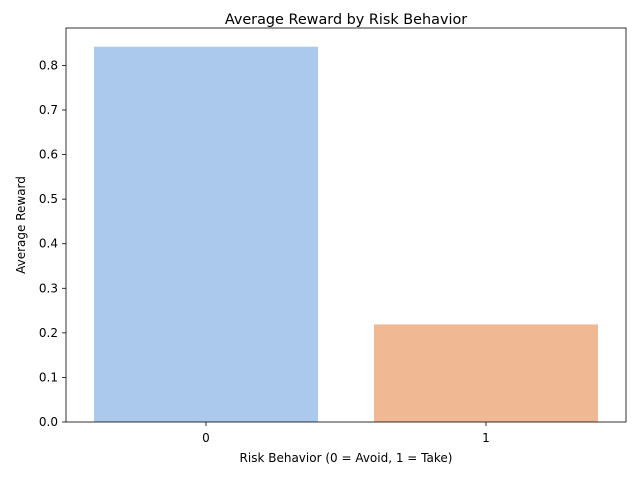 The image size is (640, 484). What do you see at coordinates (486, 438) in the screenshot?
I see `x-tick-label: 1` at bounding box center [486, 438].